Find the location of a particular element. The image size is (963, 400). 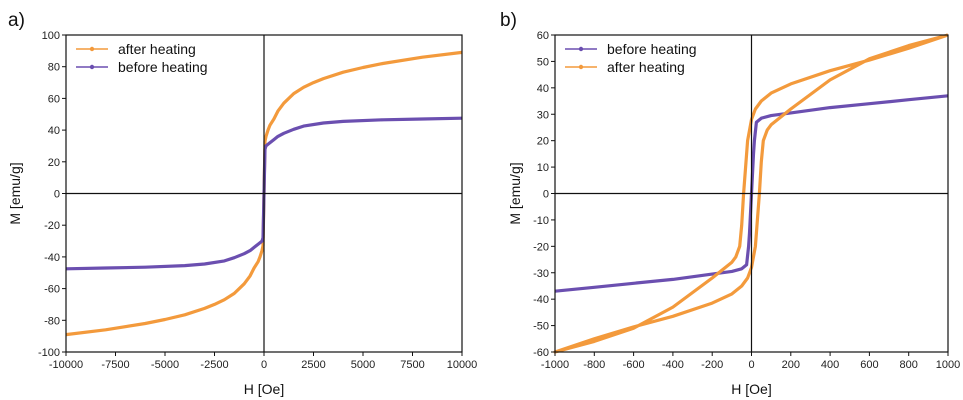

x-tick-label: 400 is located at coordinates (830, 365).